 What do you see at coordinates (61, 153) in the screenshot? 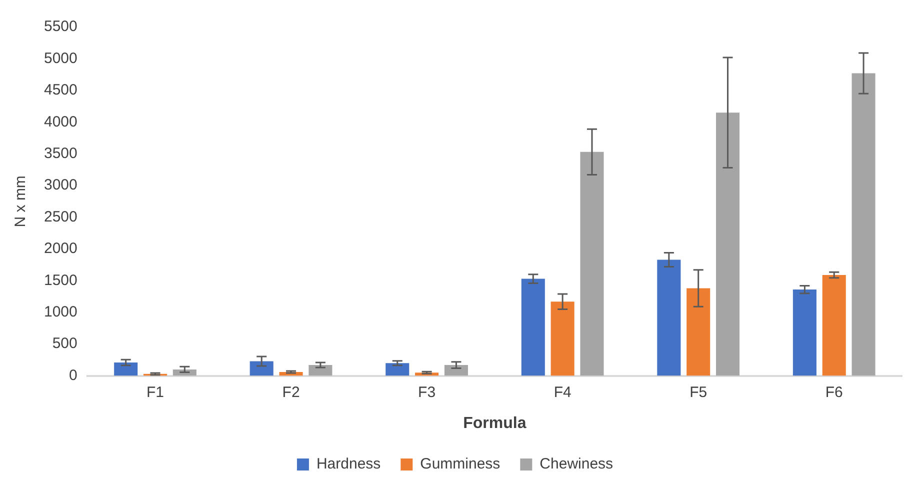
I see `y-tick-label: 3500` at bounding box center [61, 153].